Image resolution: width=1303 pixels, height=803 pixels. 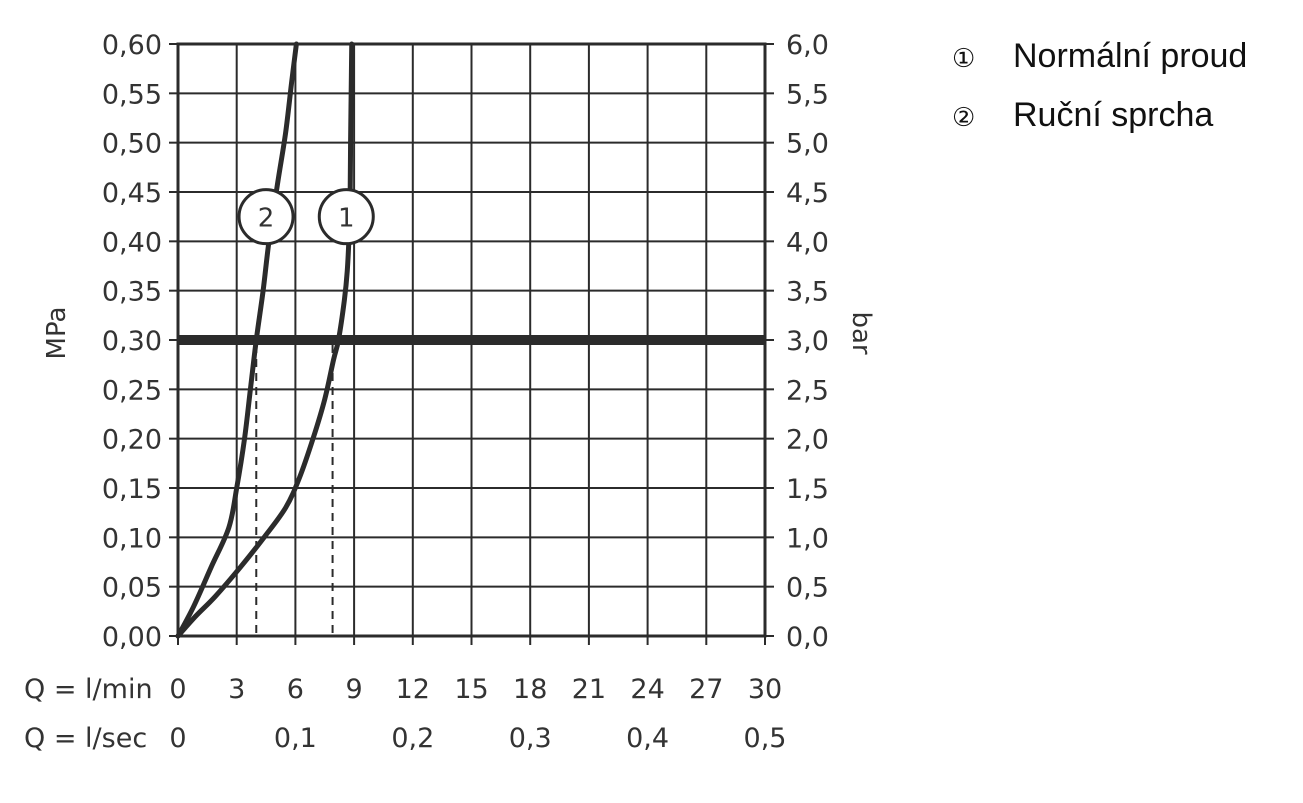 I want to click on left-tick-label: 0,05, so click(x=132, y=588).